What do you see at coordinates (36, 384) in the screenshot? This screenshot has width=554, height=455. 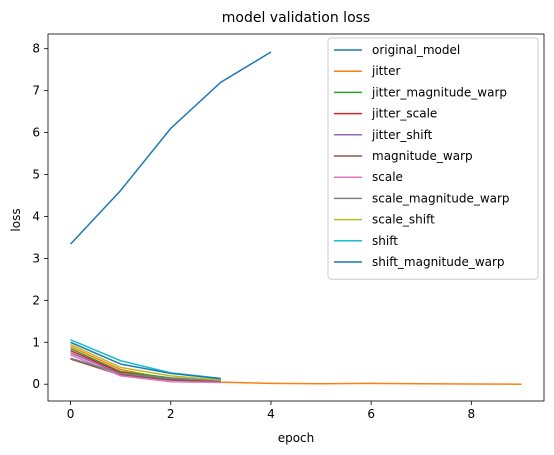 I see `y-tick-label: 0` at bounding box center [36, 384].